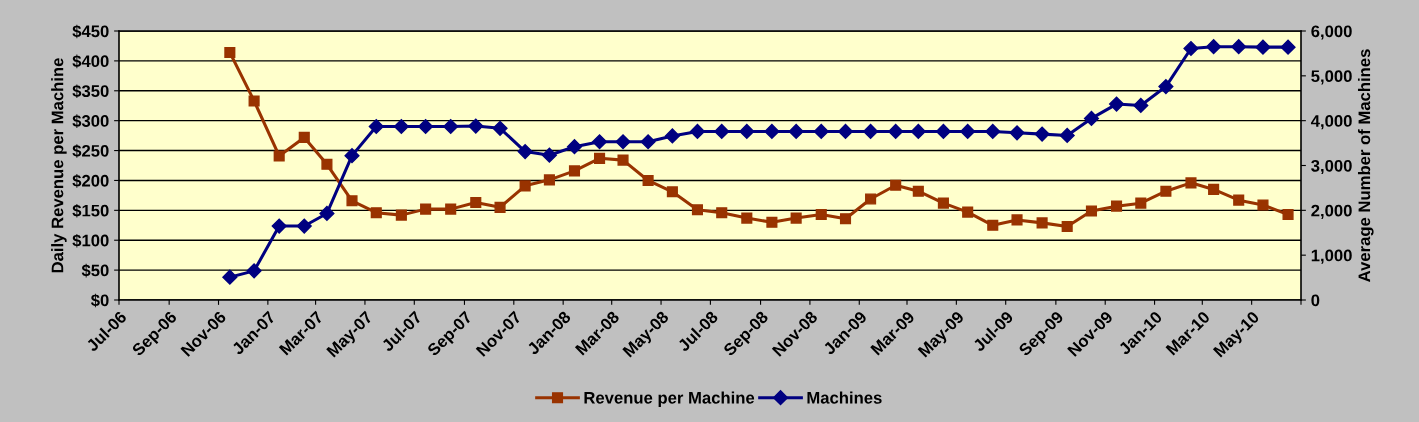  Describe the element at coordinates (99, 300) in the screenshot. I see `y-tick-label: $0` at that location.